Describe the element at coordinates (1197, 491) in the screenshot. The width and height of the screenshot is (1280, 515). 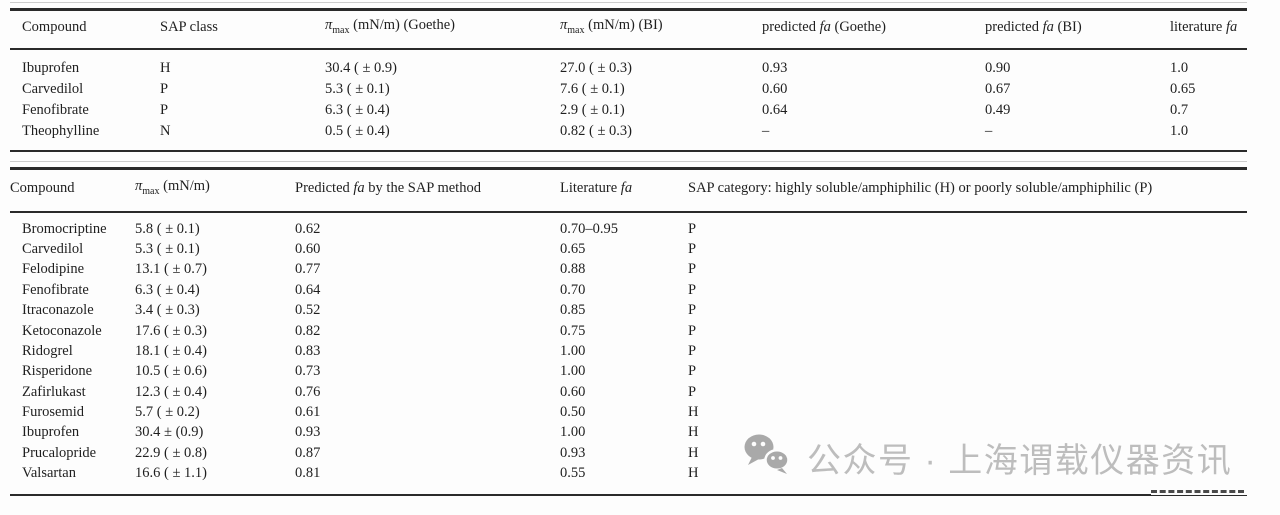
I see `scan-artifact-dashes` at that location.